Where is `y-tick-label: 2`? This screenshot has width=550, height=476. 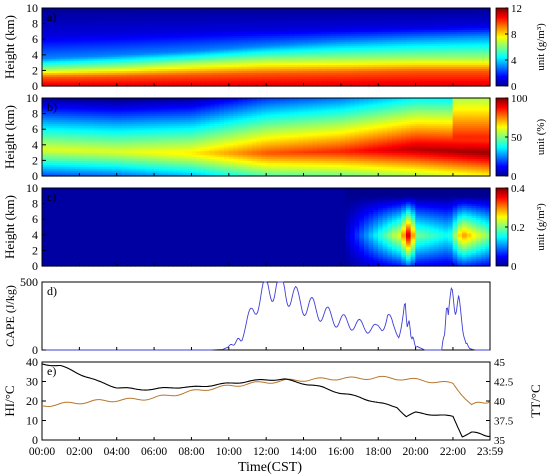 y-tick-label: 2 is located at coordinates (35, 70).